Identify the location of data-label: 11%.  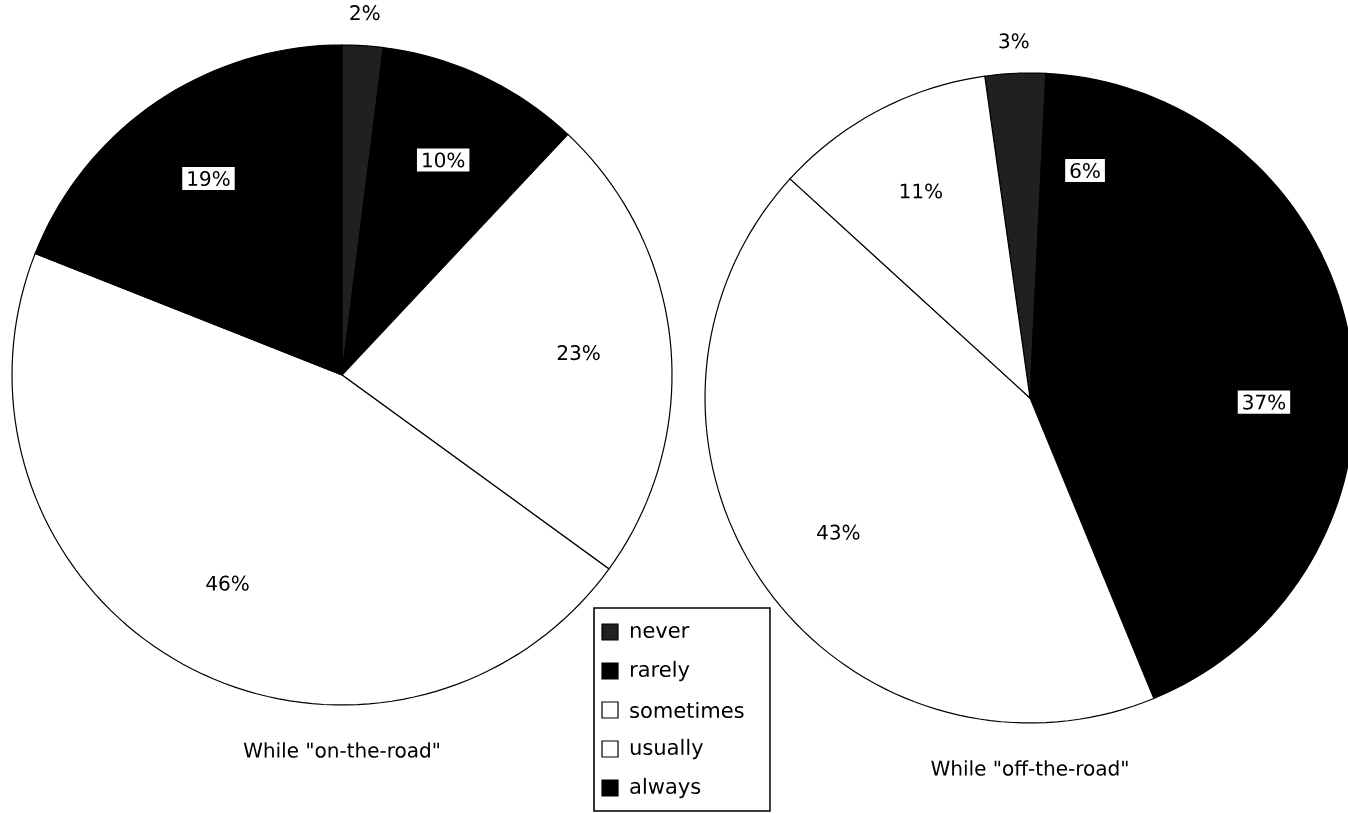
(921, 191).